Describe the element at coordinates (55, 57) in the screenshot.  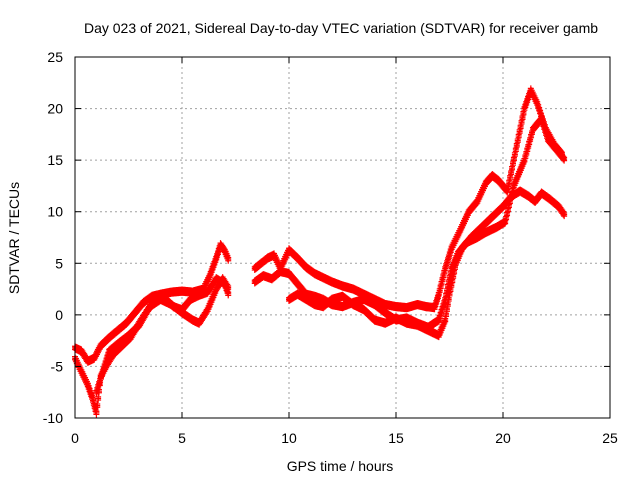
I see `y-tick-label: 25` at that location.